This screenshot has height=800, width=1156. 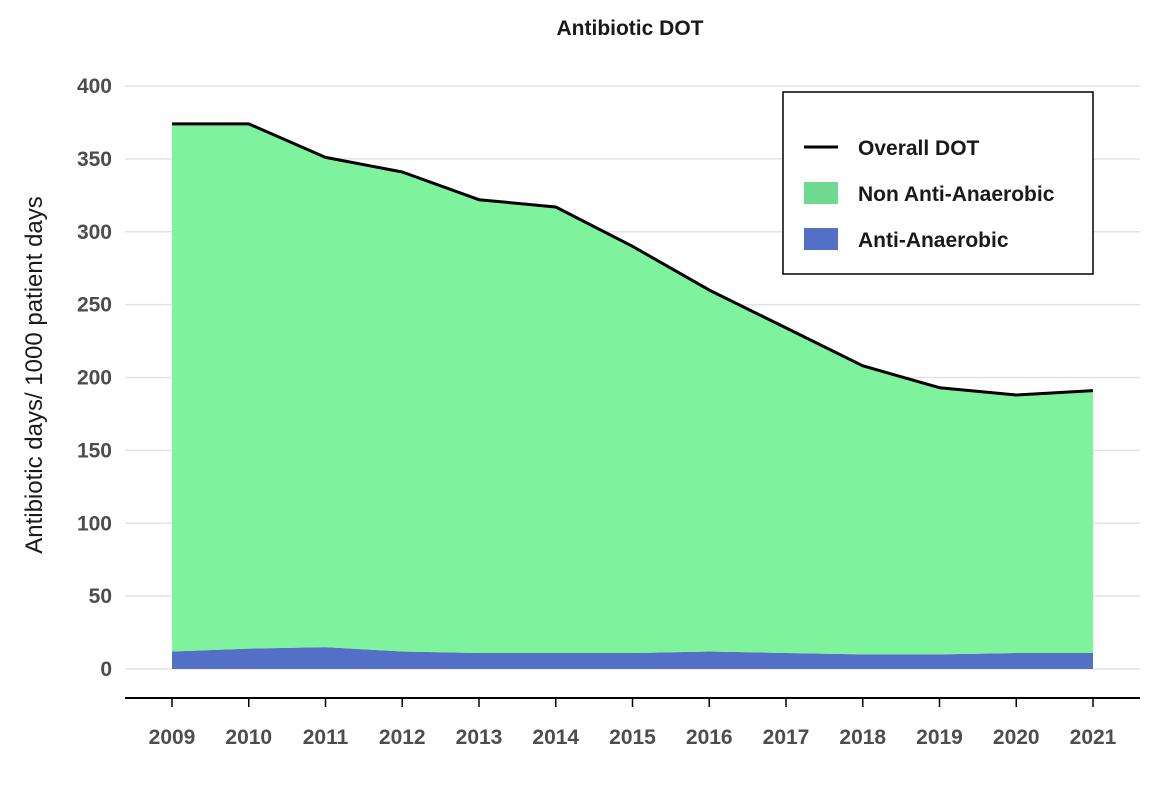 What do you see at coordinates (94, 86) in the screenshot?
I see `y-tick-label: 400` at bounding box center [94, 86].